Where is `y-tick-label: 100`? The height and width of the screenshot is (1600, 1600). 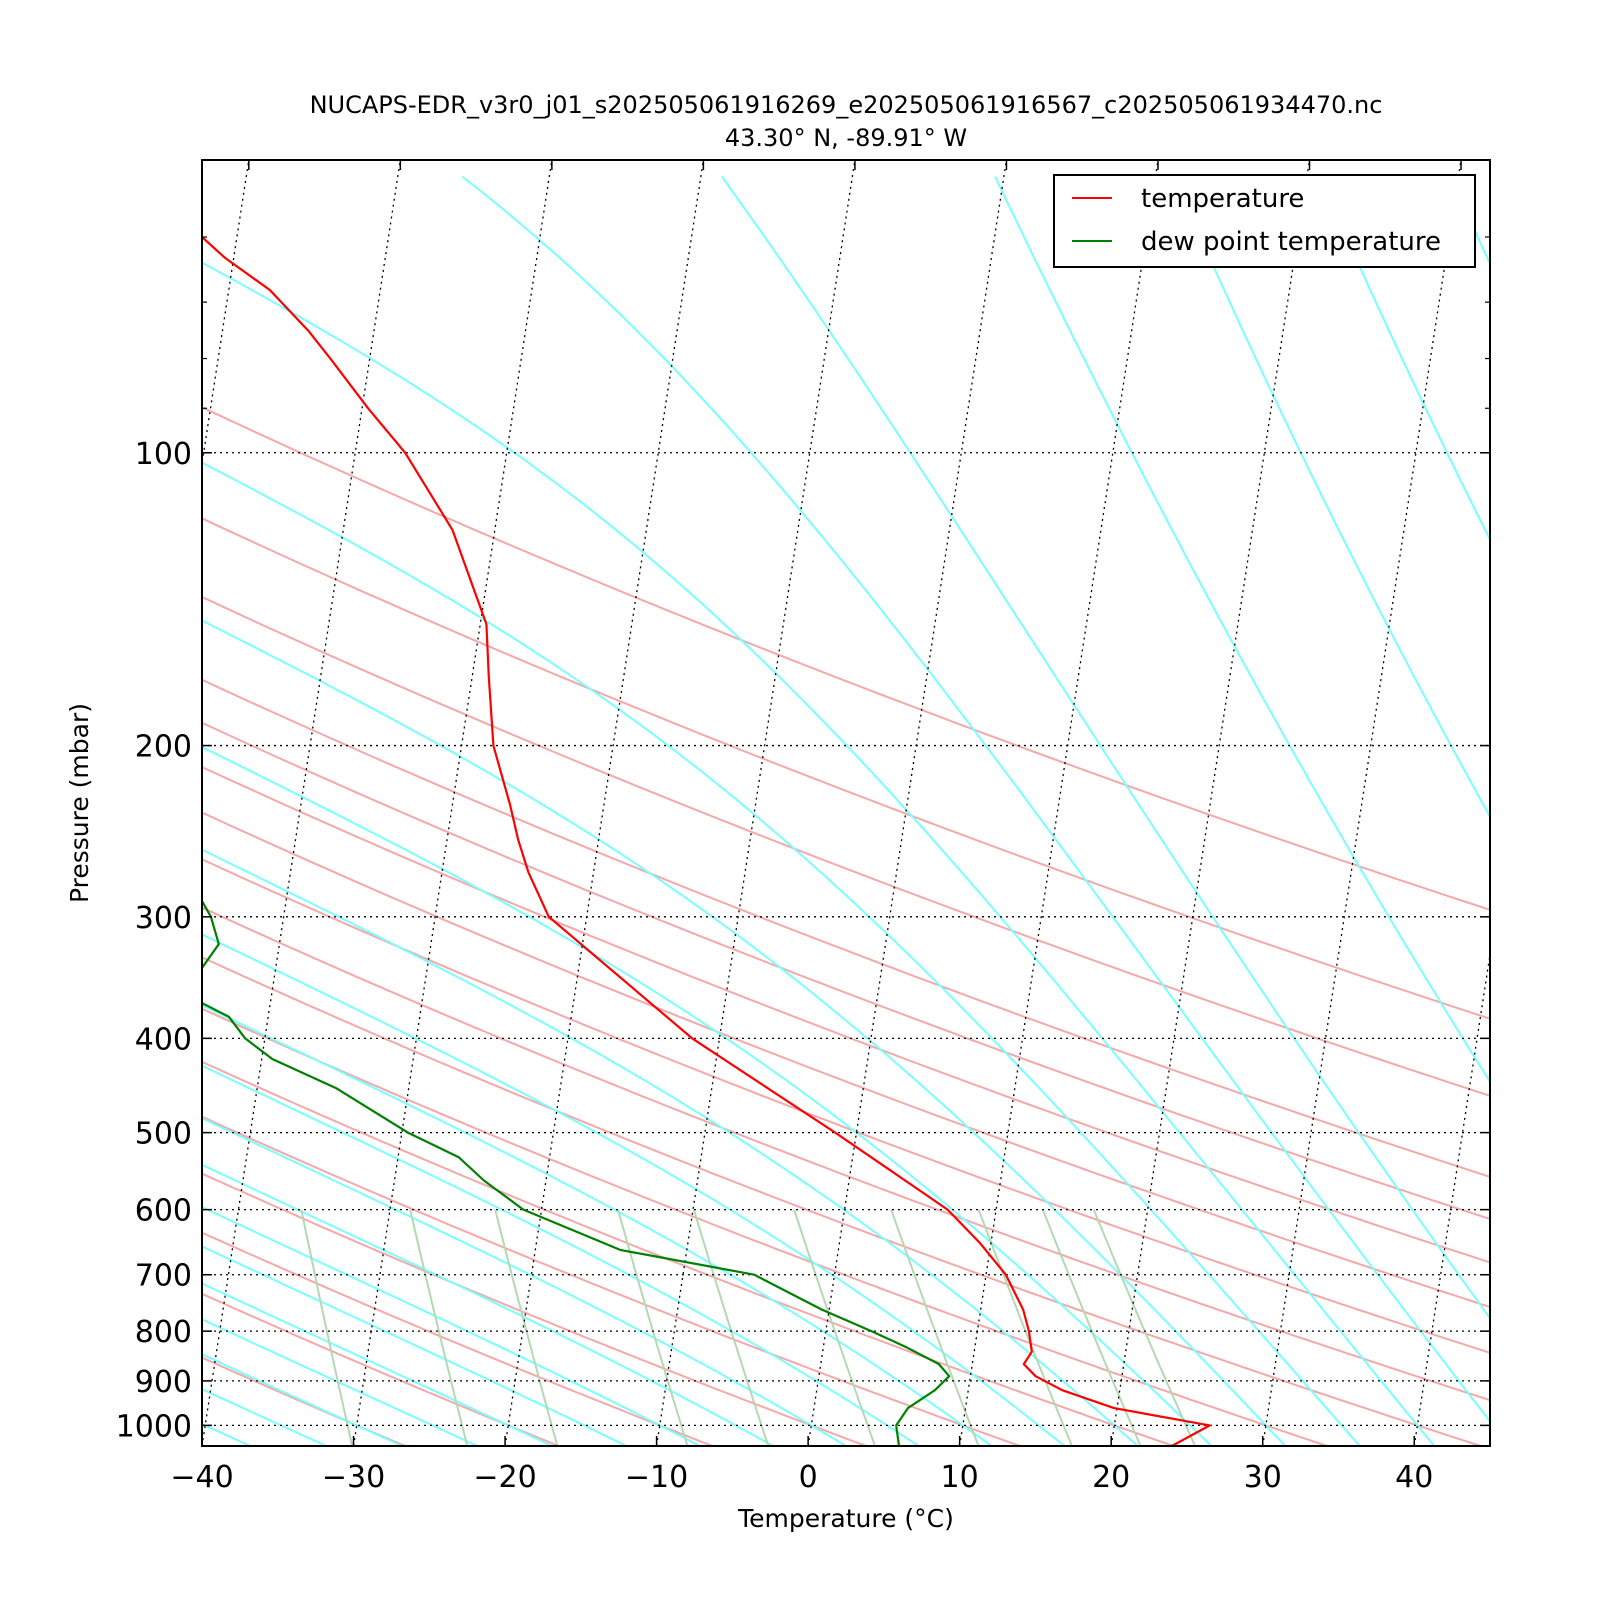 y-tick-label: 100 is located at coordinates (163, 454).